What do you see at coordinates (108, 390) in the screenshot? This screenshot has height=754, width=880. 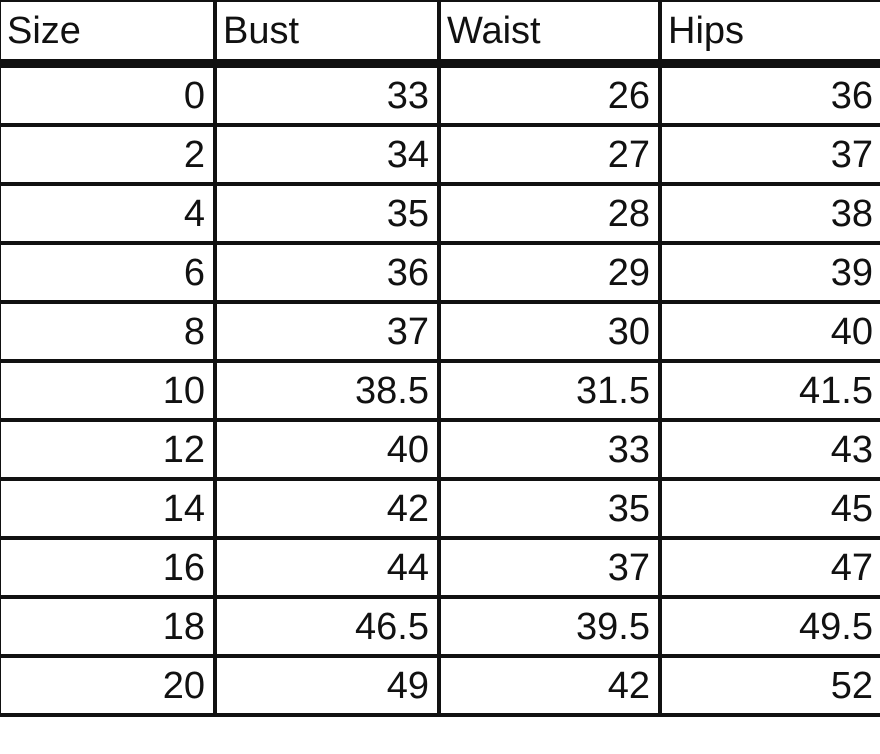 I see `table-cell-size: 10` at bounding box center [108, 390].